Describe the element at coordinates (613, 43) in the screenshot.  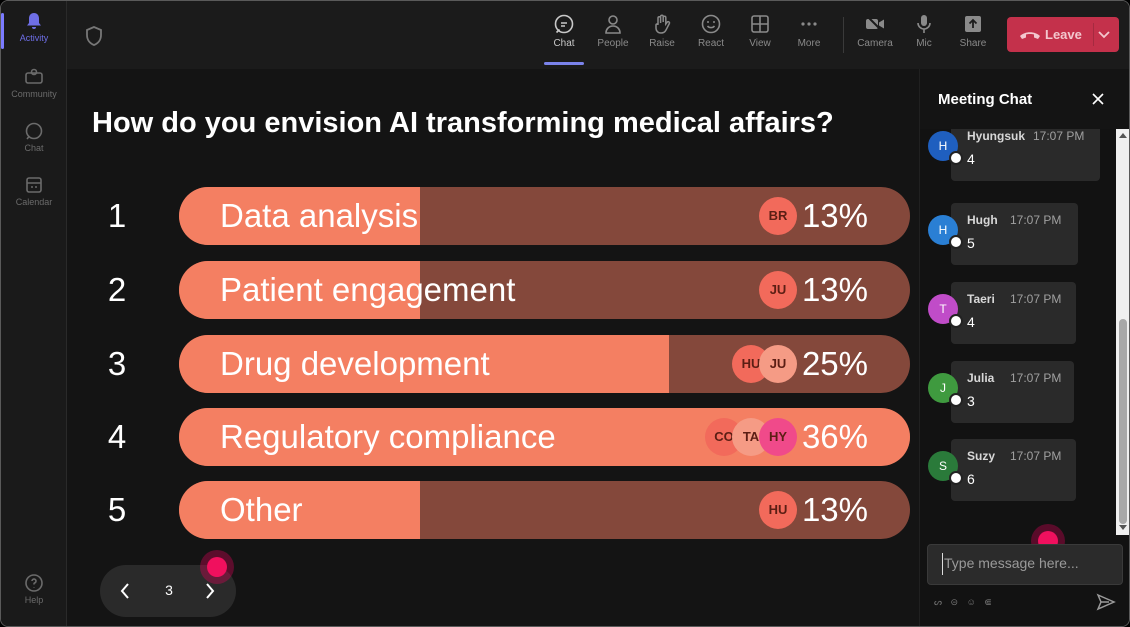
I see `toolbar-people-label: People` at that location.